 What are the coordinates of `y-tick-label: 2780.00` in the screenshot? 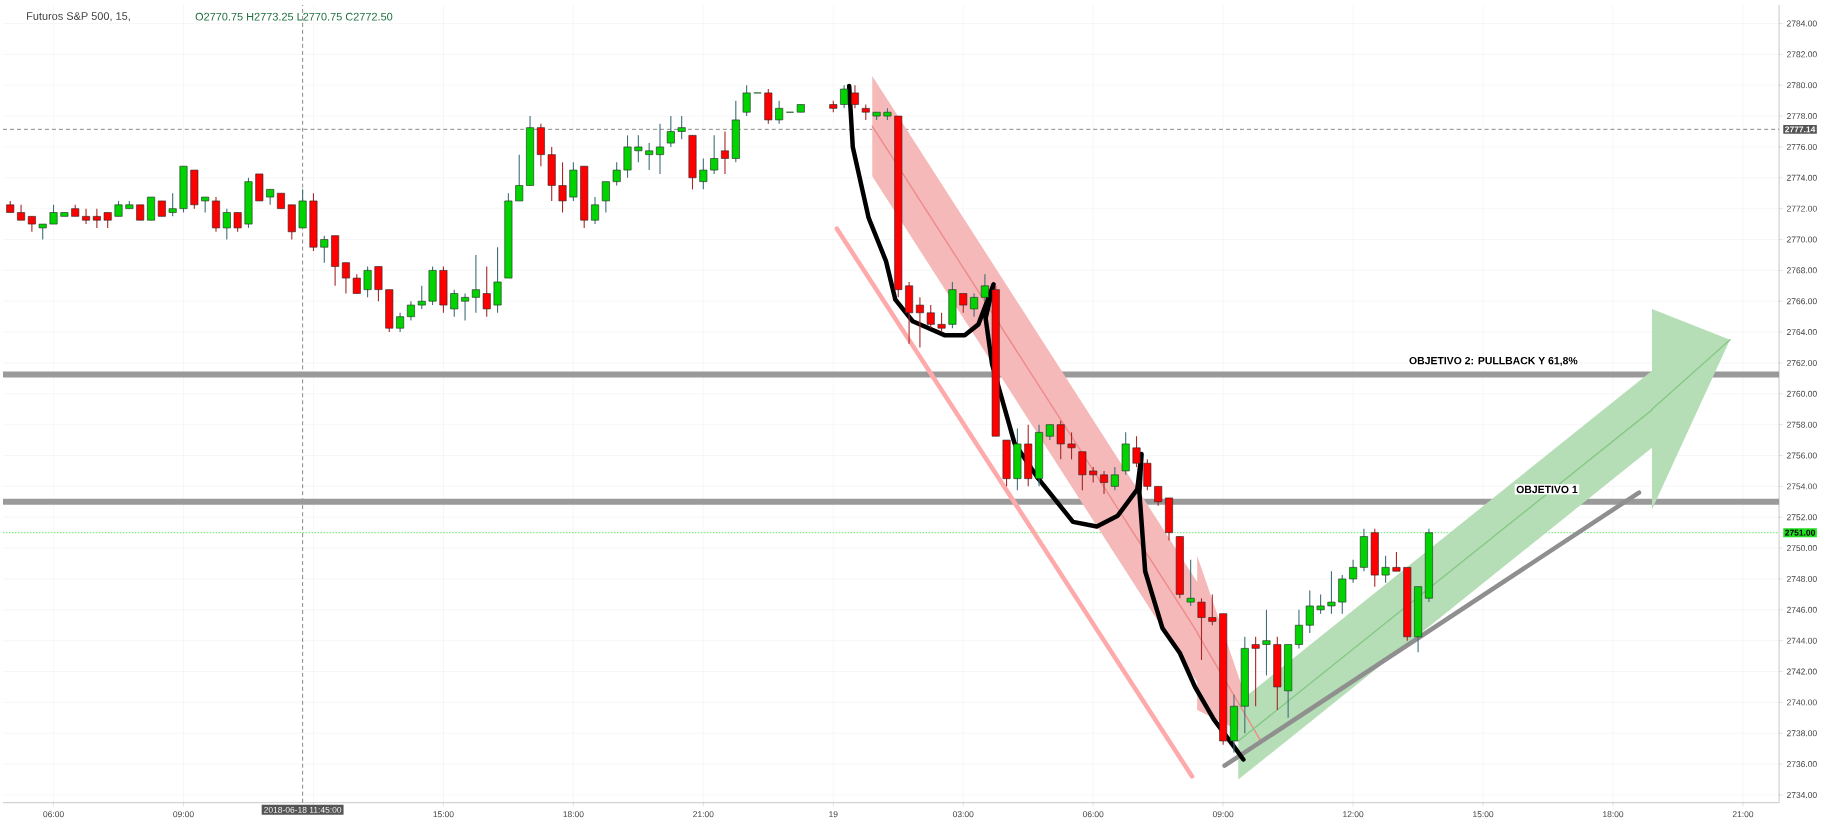 It's located at (1802, 85).